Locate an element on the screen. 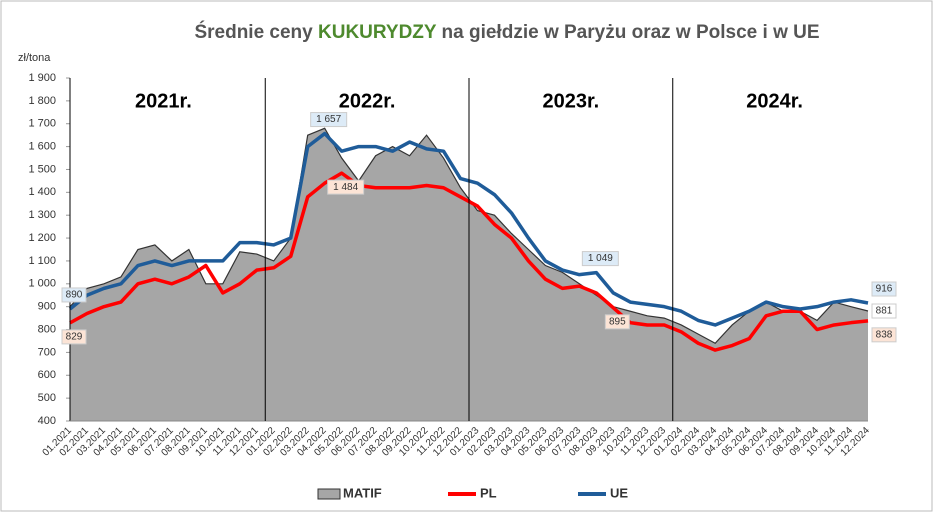 Image resolution: width=934 pixels, height=513 pixels. value-label: 890 is located at coordinates (74, 295).